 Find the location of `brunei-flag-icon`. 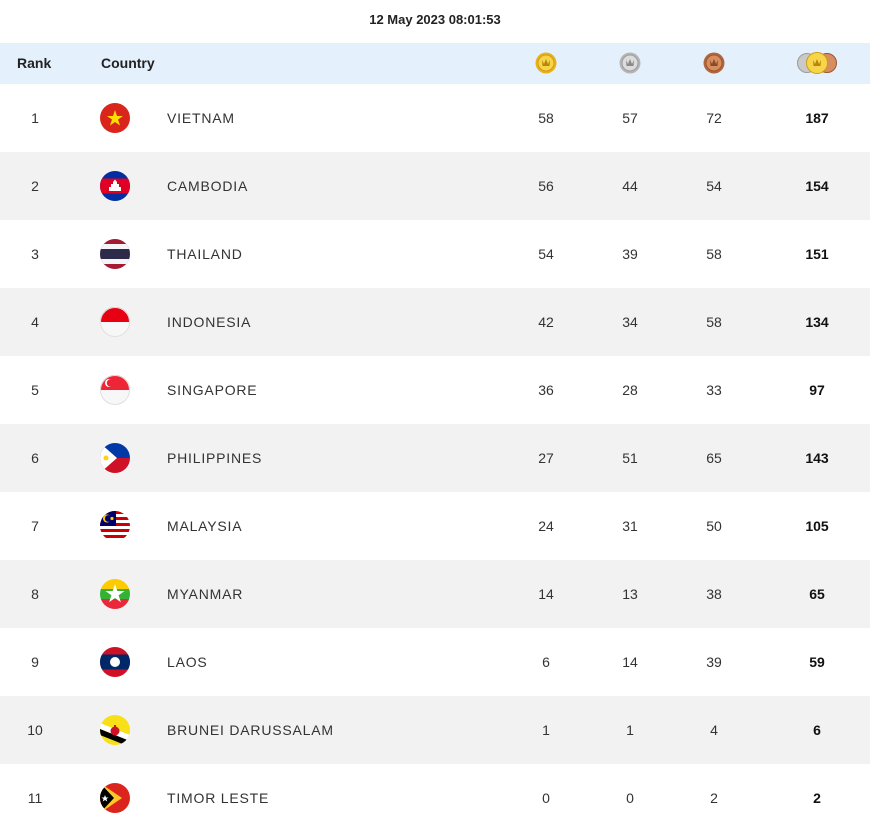

brunei-flag-icon is located at coordinates (115, 730).